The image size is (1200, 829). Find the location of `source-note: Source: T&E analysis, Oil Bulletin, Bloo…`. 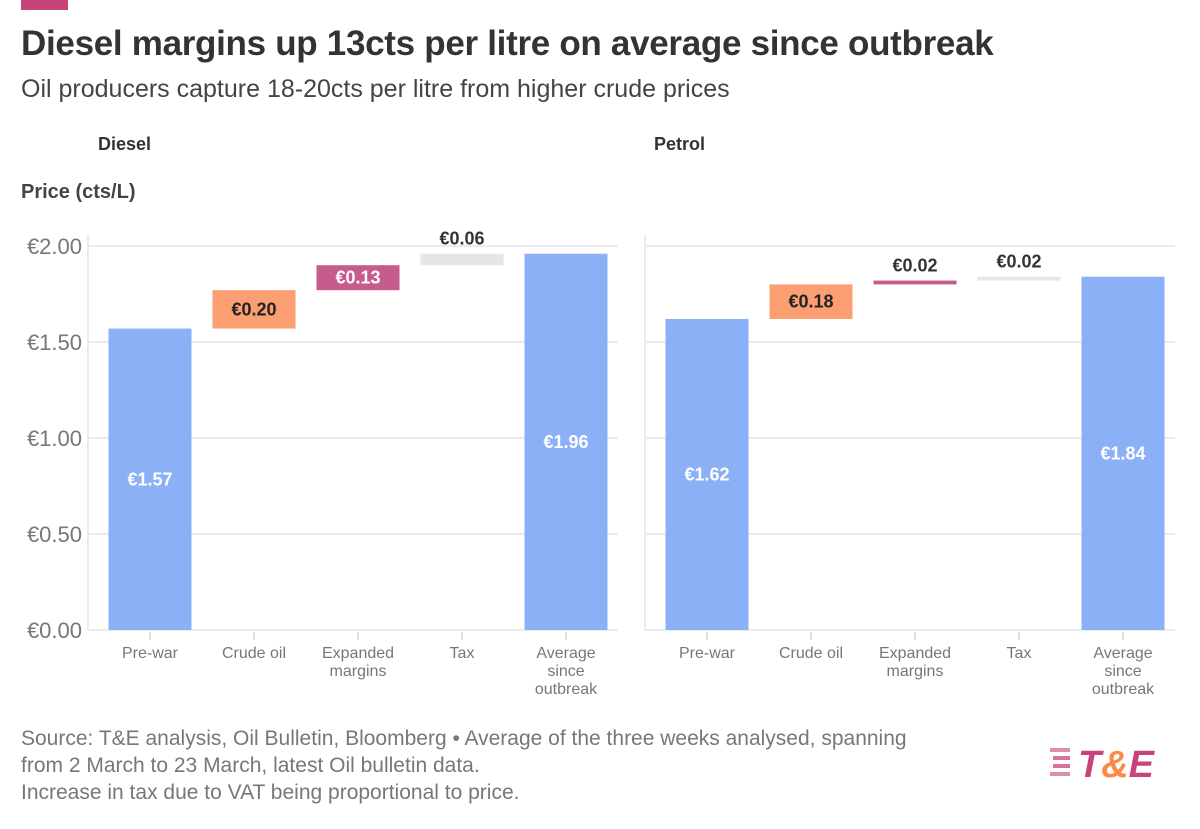

source-note: Source: T&E analysis, Oil Bulletin, Bloo… is located at coordinates (464, 765).